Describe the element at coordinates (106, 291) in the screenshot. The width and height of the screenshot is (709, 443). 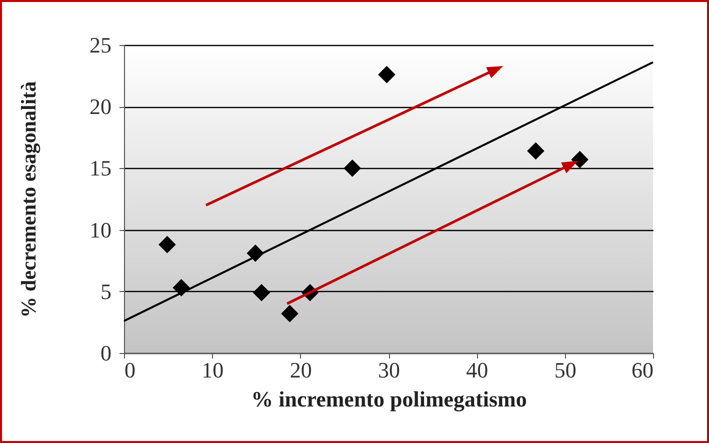
I see `y-tick-label: 5` at that location.